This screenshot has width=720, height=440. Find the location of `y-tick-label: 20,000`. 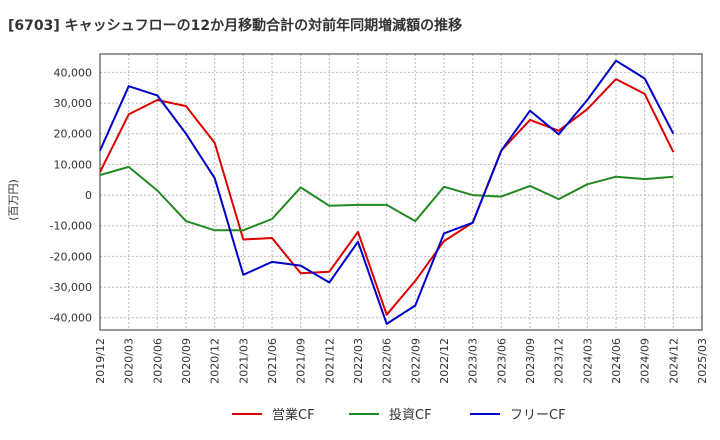

y-tick-label: 20,000 is located at coordinates (73, 134).